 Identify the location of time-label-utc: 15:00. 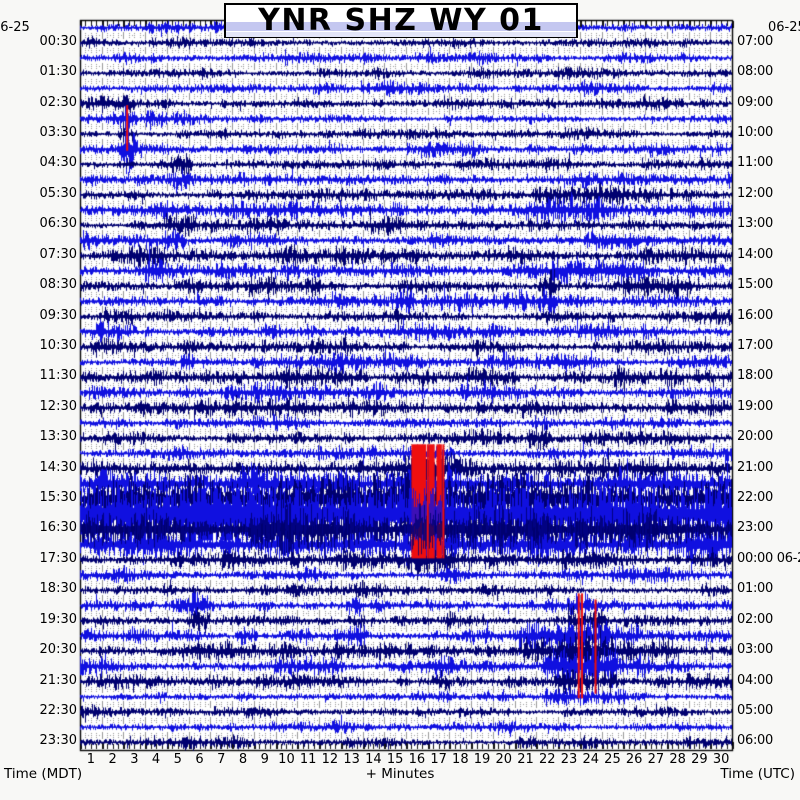
(755, 285).